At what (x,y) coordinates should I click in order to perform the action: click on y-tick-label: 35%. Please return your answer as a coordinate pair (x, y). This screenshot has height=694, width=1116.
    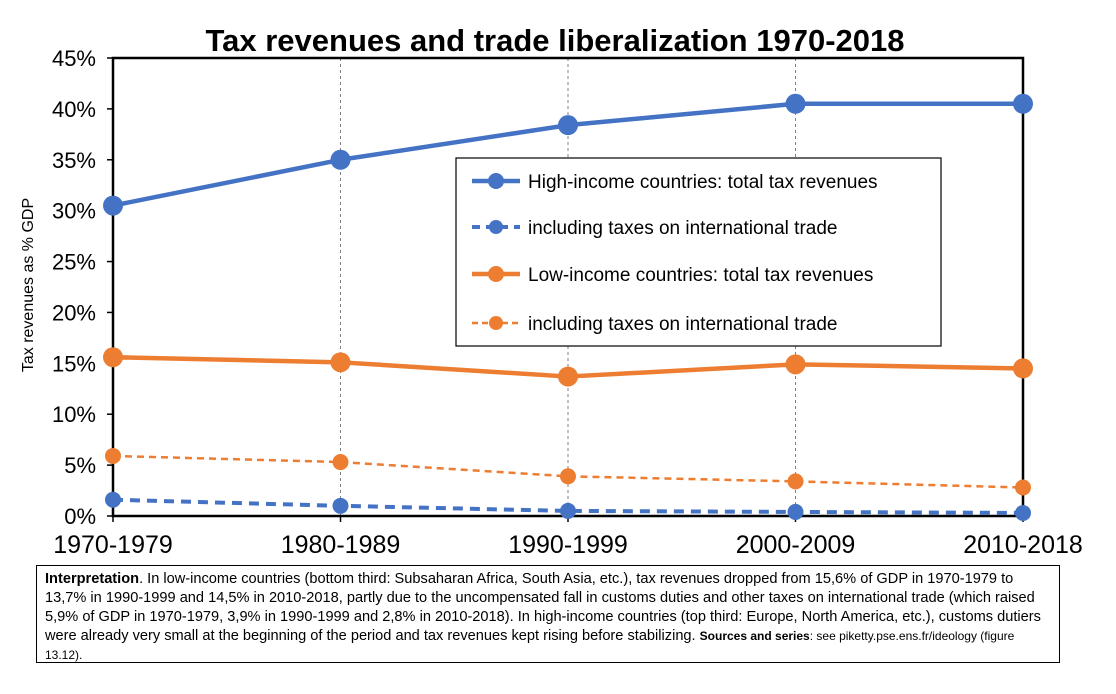
    Looking at the image, I should click on (74, 160).